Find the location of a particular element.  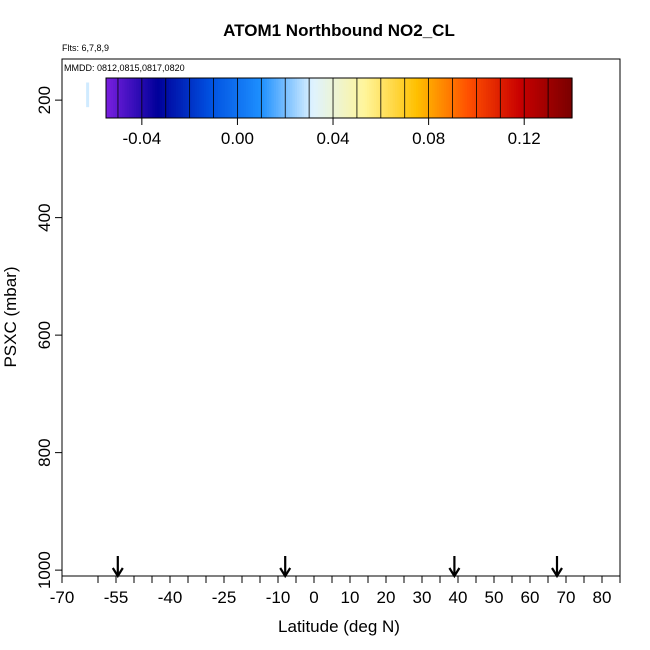

flights-label: Flts: 6,7,8,9 is located at coordinates (85, 48).